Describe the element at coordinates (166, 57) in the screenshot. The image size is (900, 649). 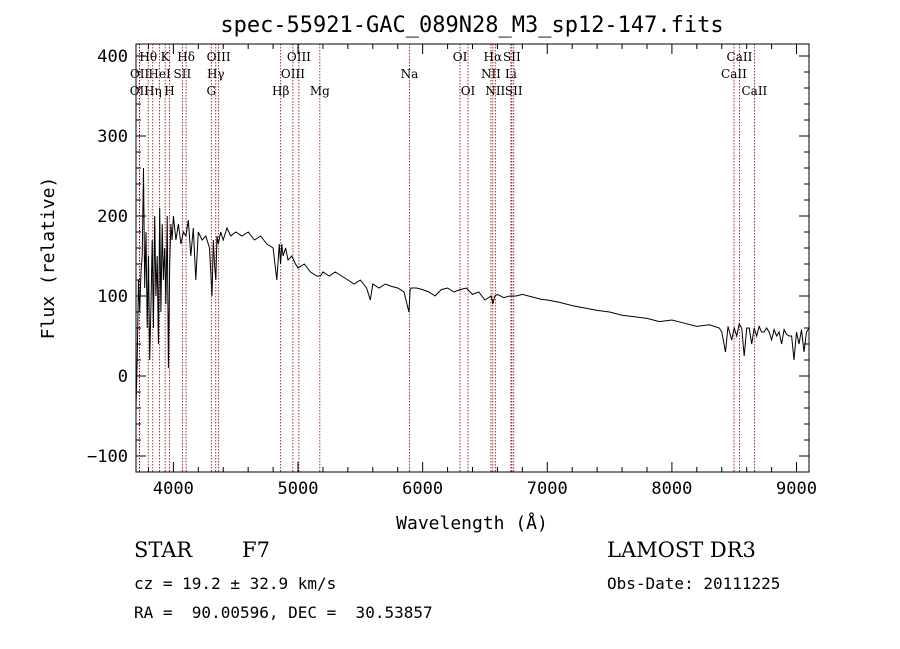
I see `emission-line-label: K` at that location.